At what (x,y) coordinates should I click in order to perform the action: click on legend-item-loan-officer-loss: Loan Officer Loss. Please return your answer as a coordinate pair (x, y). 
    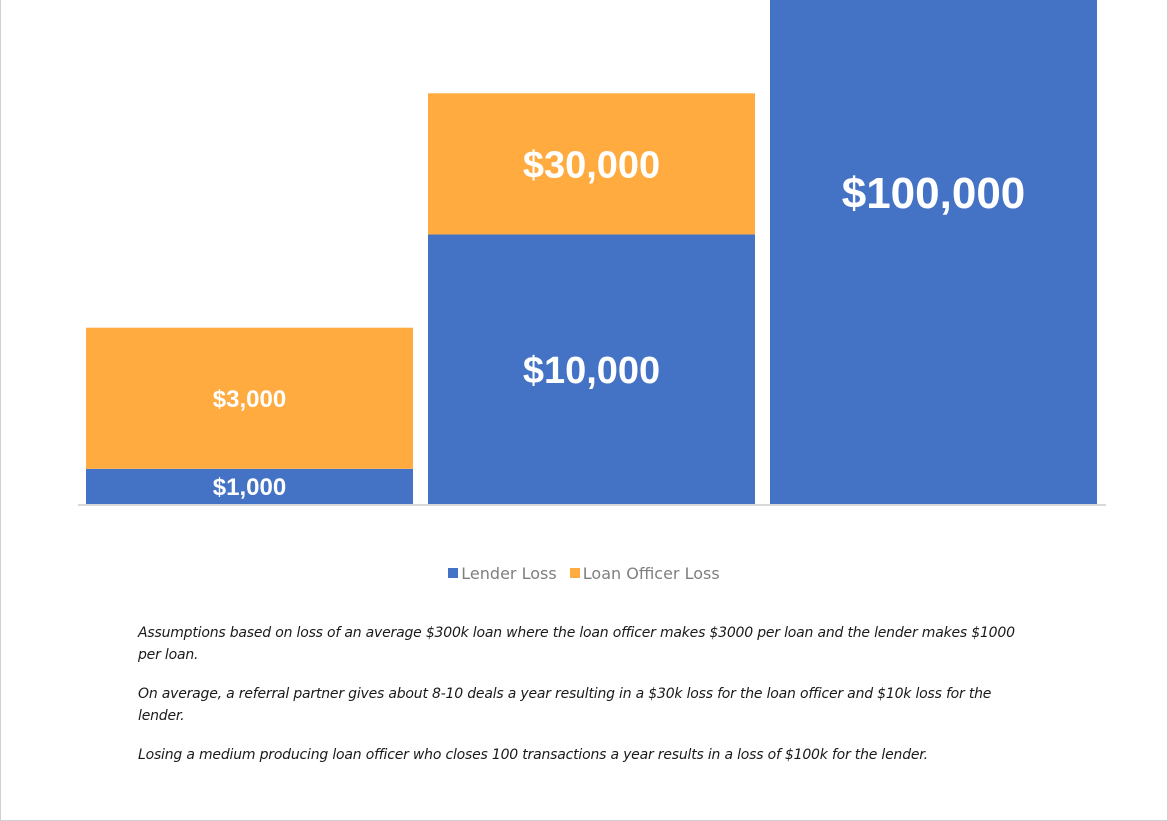
    Looking at the image, I should click on (644, 573).